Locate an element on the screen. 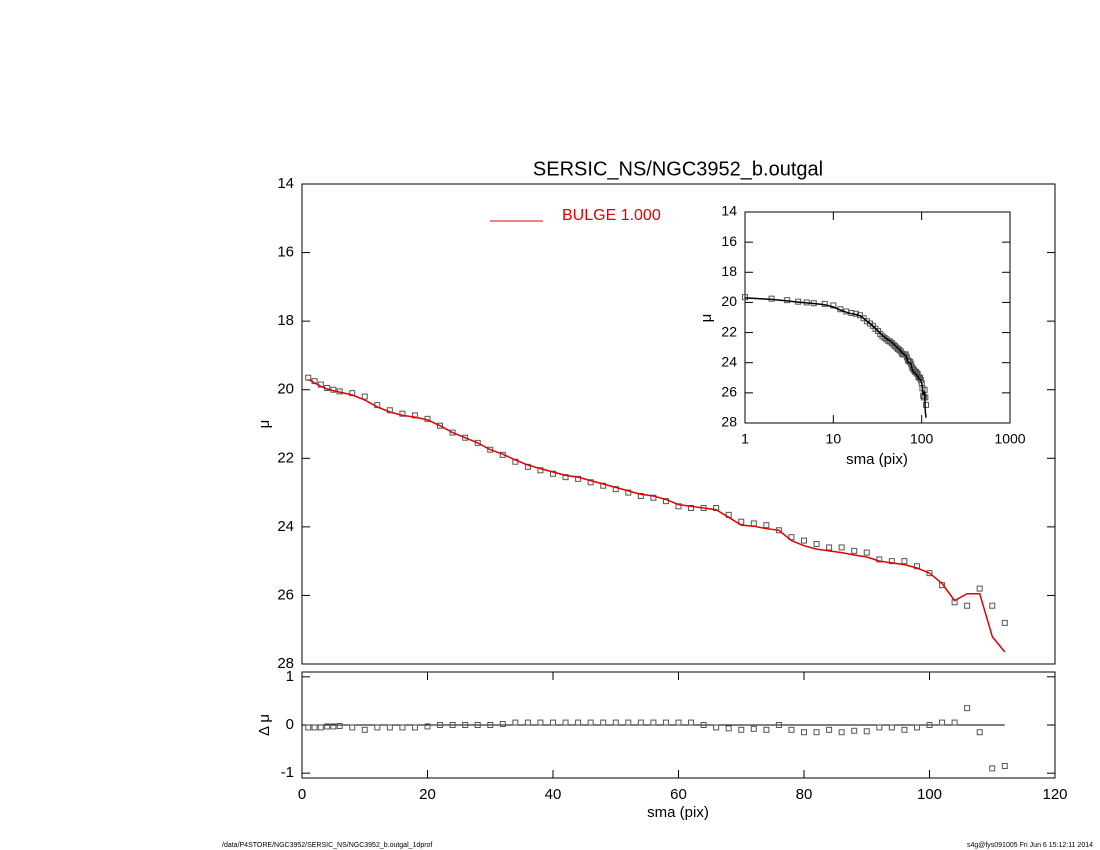 This screenshot has width=1100, height=850. legend-label: BULGE 1.000 is located at coordinates (611, 215).